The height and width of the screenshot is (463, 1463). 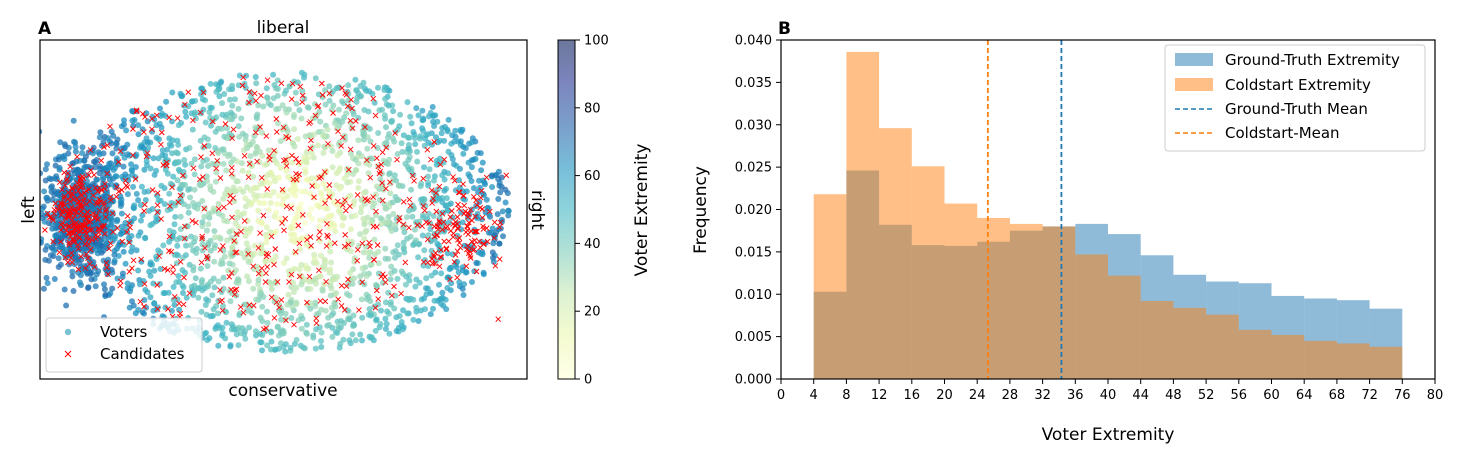 I want to click on legend-a-box, so click(x=124, y=345).